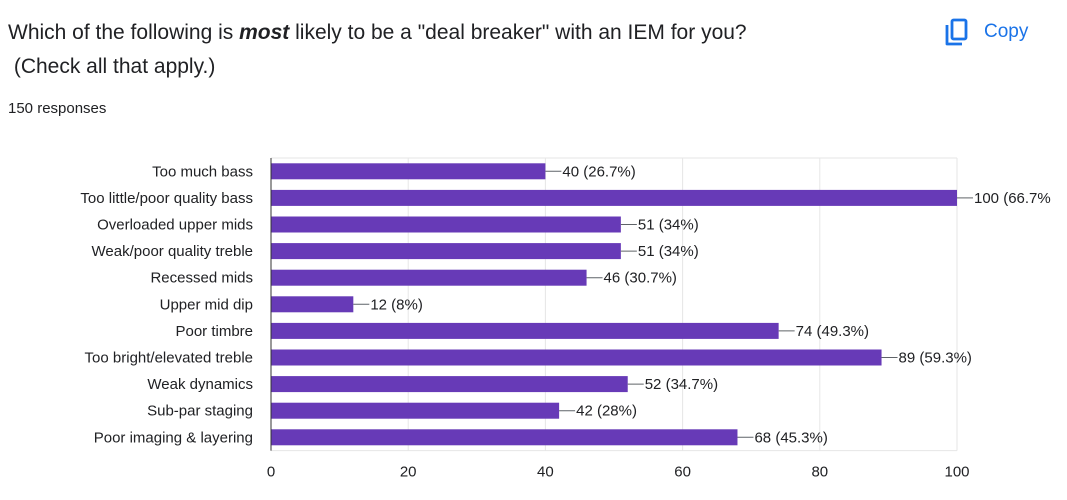 This screenshot has width=1067, height=500. What do you see at coordinates (935, 358) in the screenshot?
I see `data-label: 89 (59.3%)` at bounding box center [935, 358].